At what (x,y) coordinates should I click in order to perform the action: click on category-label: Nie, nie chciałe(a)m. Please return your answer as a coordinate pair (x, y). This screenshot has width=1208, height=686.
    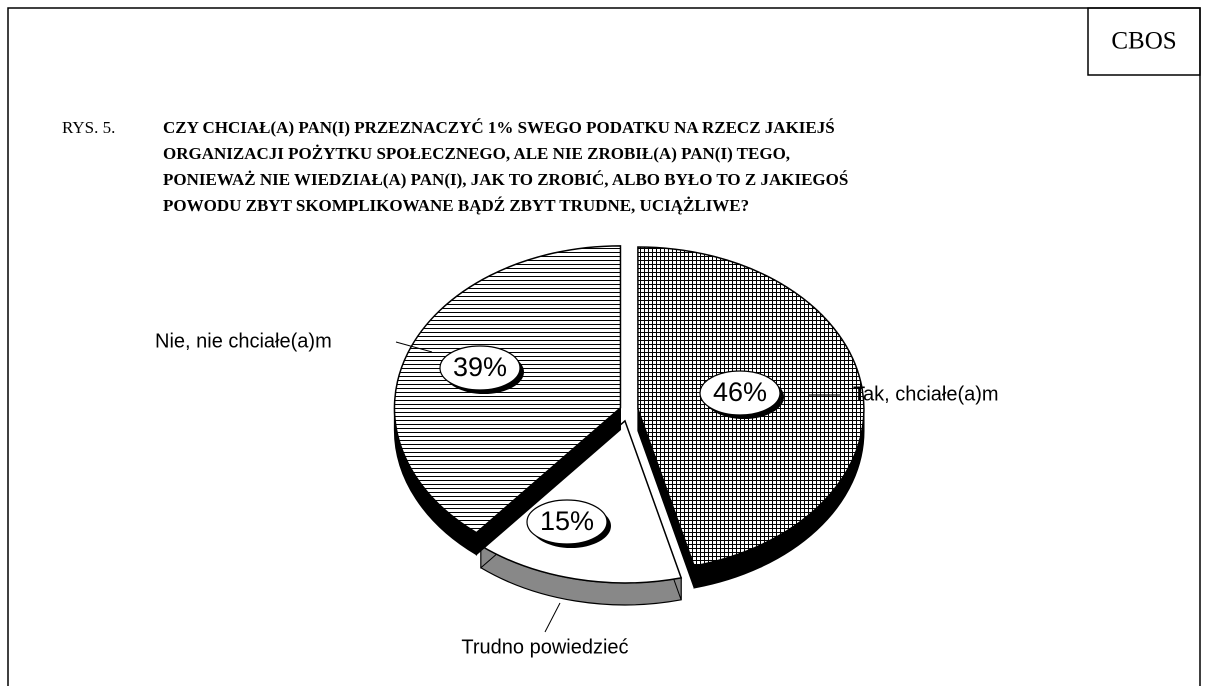
    Looking at the image, I should click on (243, 341).